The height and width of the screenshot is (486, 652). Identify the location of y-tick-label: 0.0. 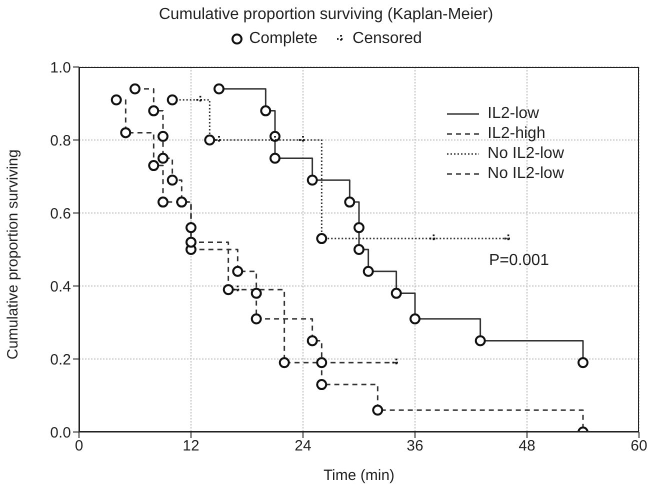
(60, 433).